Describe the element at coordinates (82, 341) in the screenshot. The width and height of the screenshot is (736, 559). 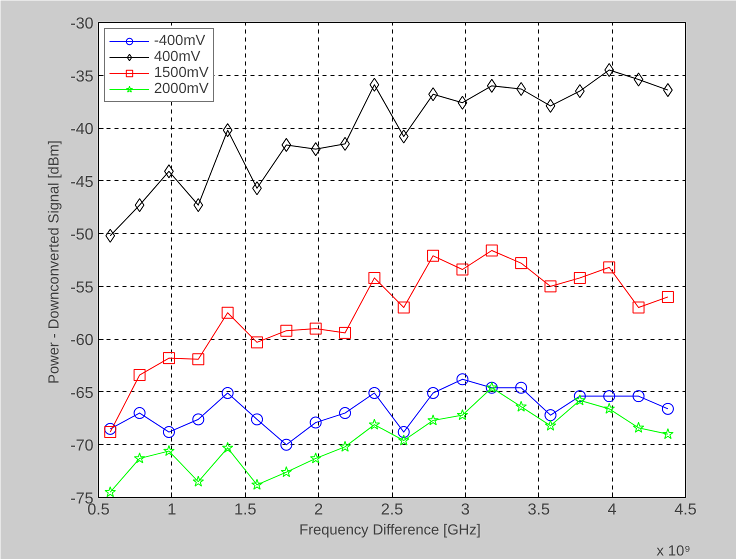
I see `y-tick-label: -60` at that location.